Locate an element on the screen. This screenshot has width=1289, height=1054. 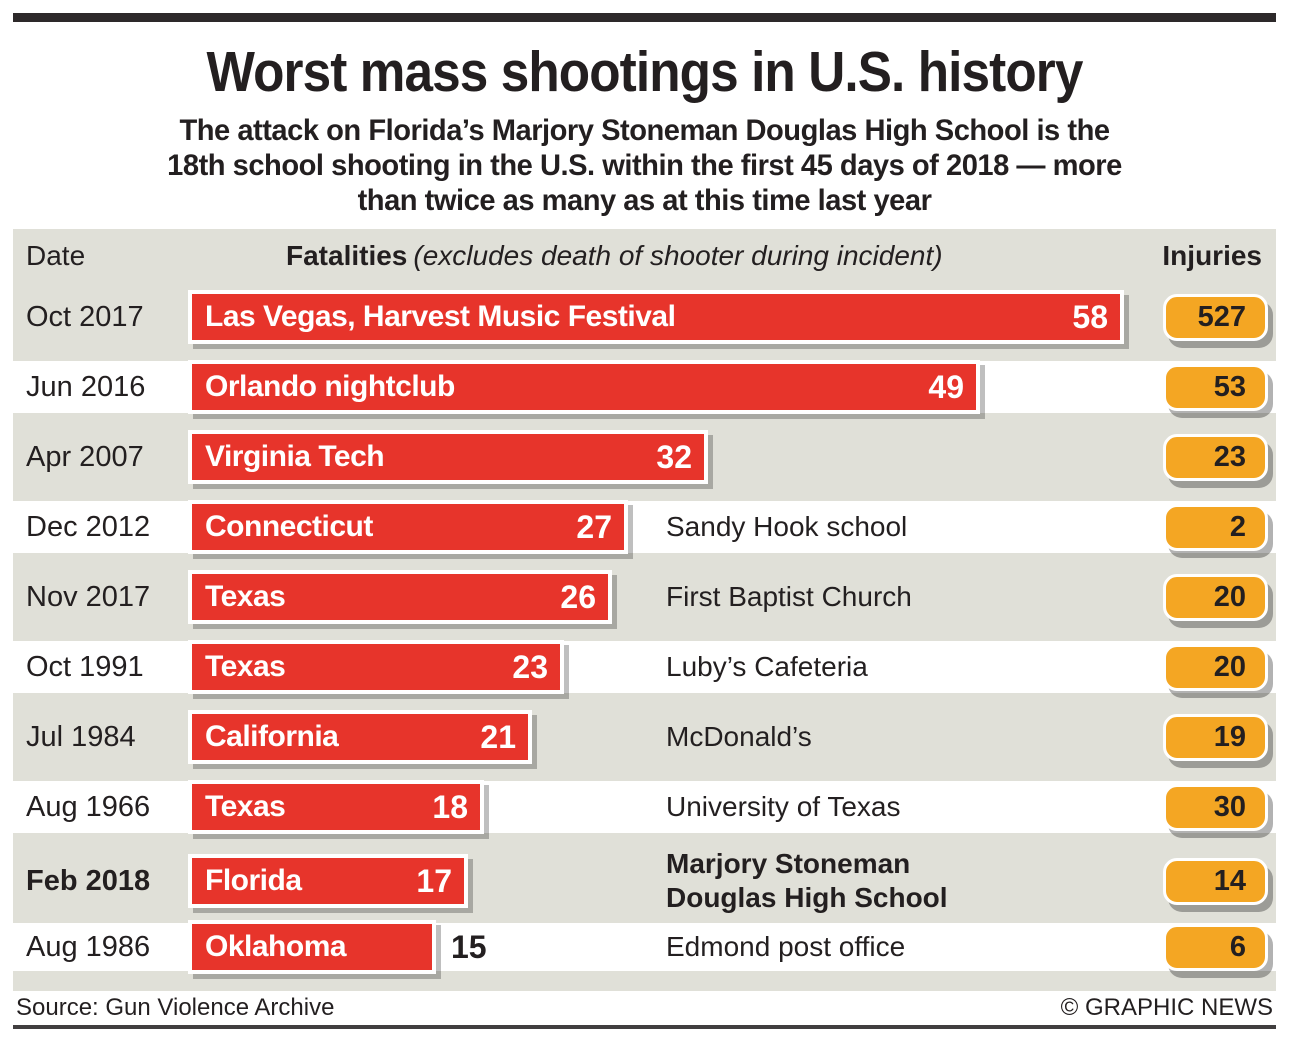
fatalities-bar: Orlando nightclub 49 is located at coordinates (584, 387).